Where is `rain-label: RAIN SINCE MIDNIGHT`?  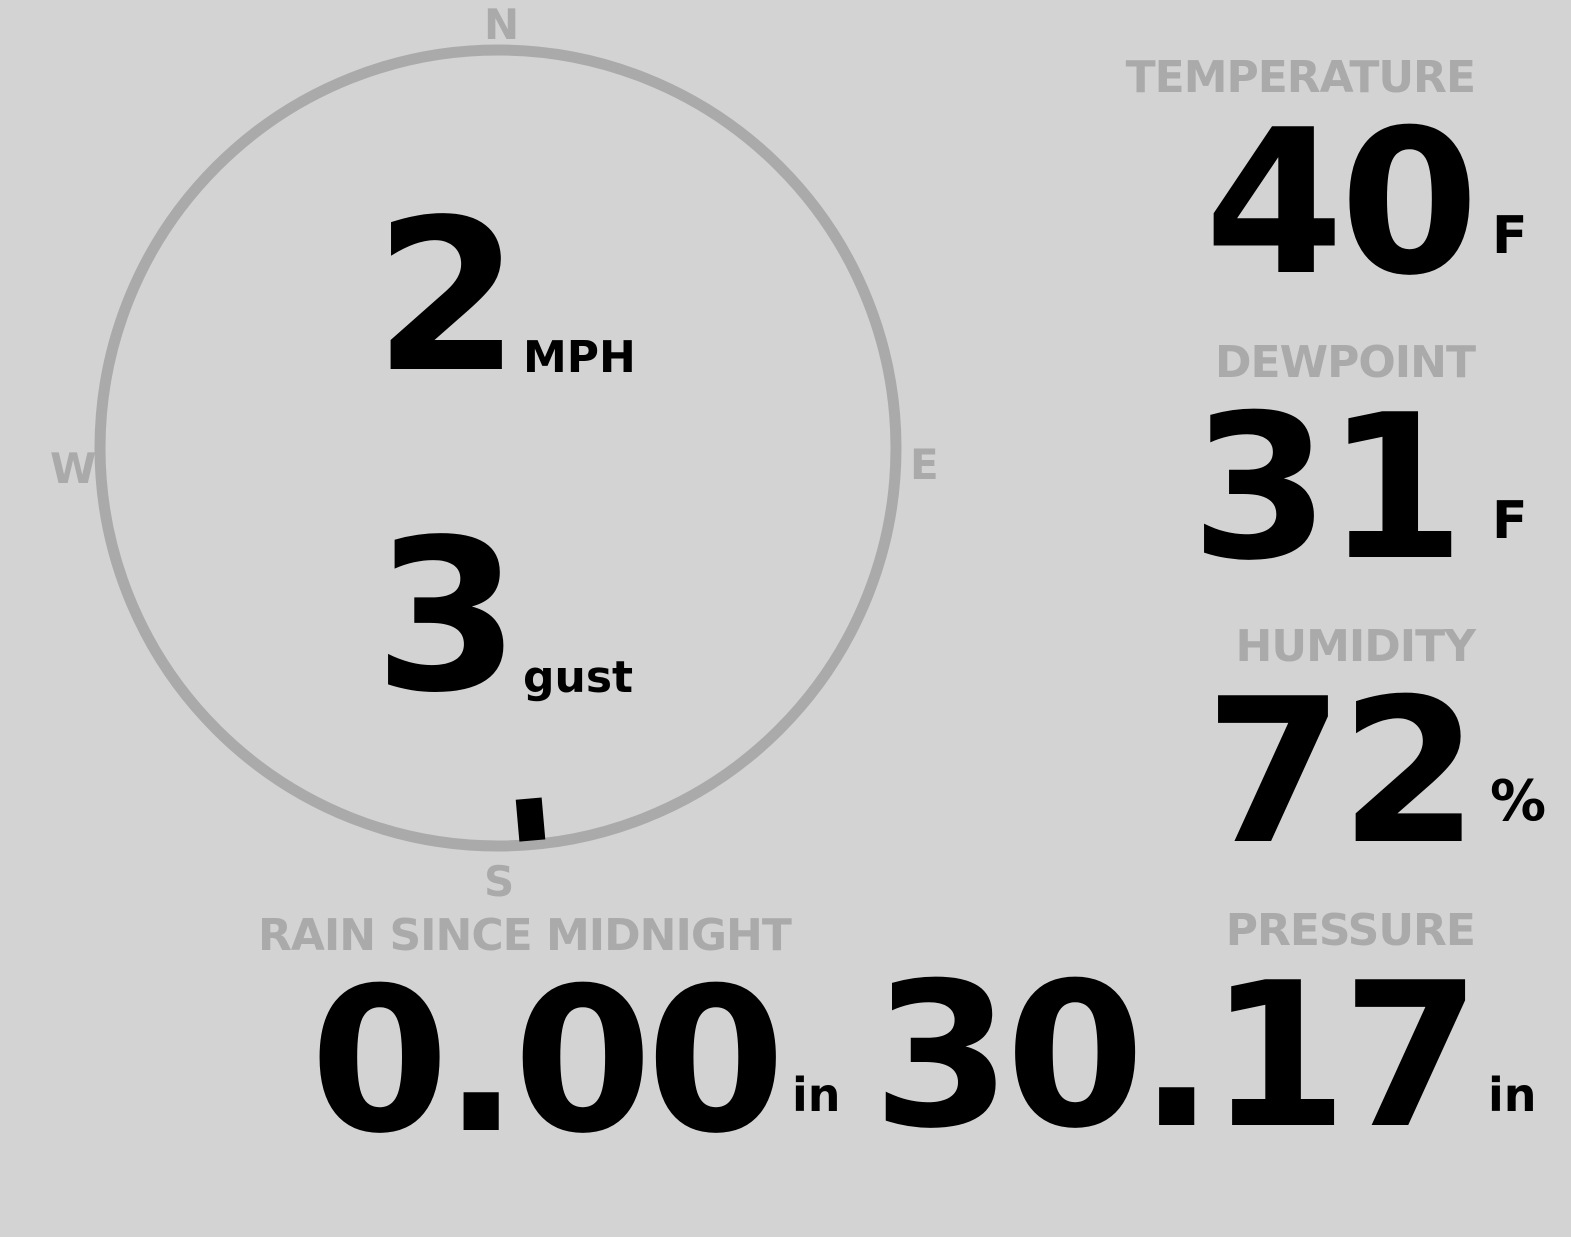 rain-label: RAIN SINCE MIDNIGHT is located at coordinates (525, 935).